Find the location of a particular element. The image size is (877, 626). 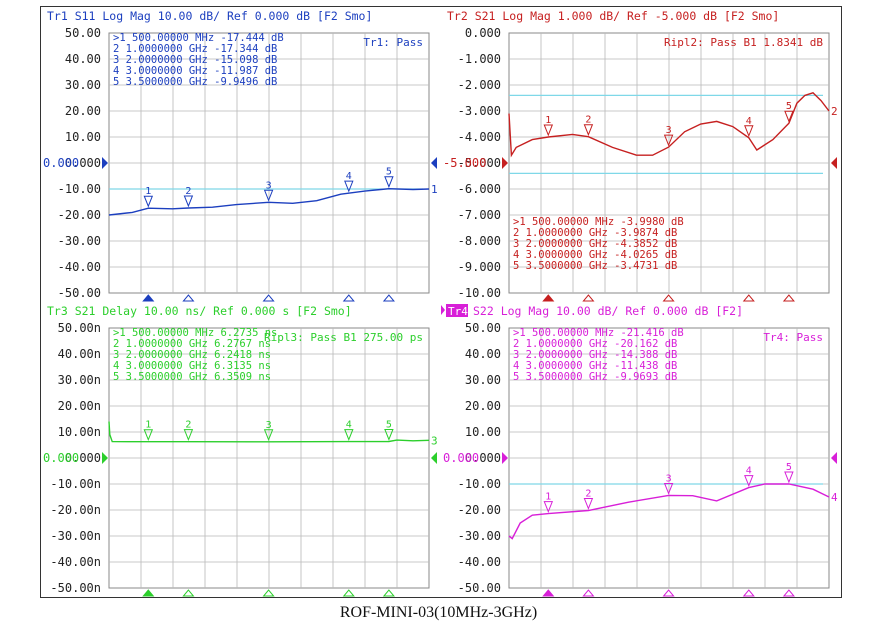

trace-end-label: 1 is located at coordinates (434, 189).